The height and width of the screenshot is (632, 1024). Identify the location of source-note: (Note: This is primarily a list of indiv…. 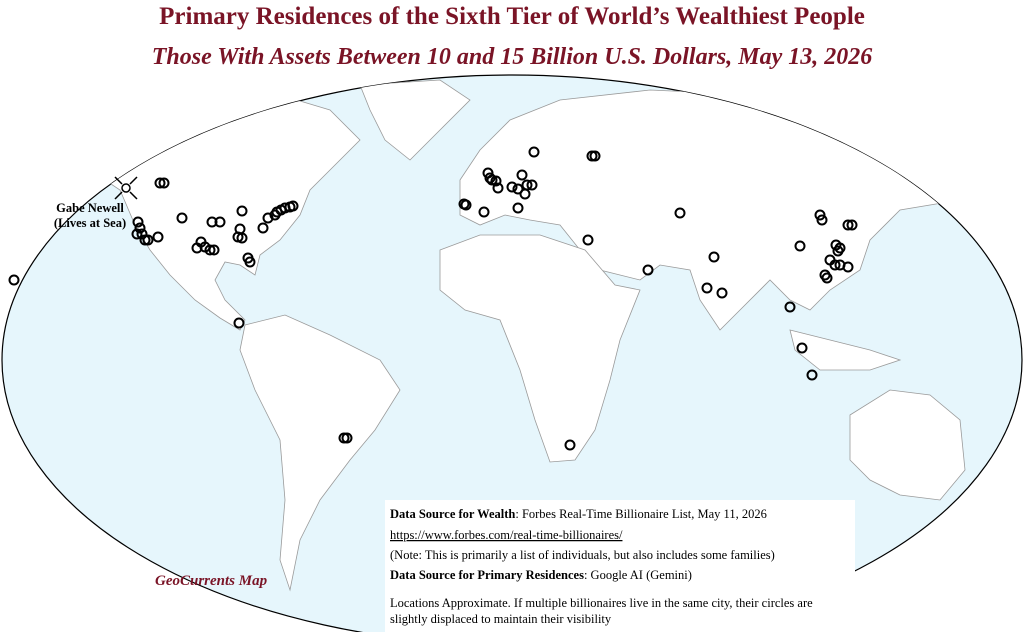
(582, 555).